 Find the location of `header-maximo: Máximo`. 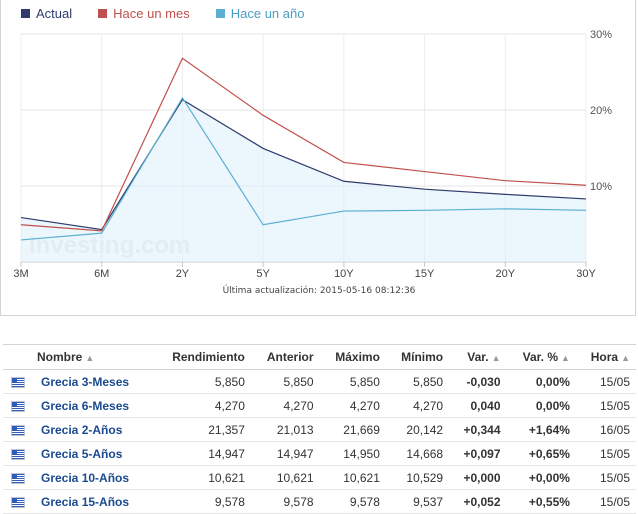

header-maximo: Máximo is located at coordinates (352, 357).